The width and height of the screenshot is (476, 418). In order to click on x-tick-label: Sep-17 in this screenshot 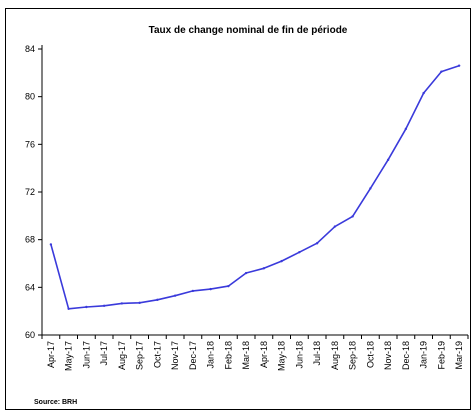, I will do `click(140, 355)`.